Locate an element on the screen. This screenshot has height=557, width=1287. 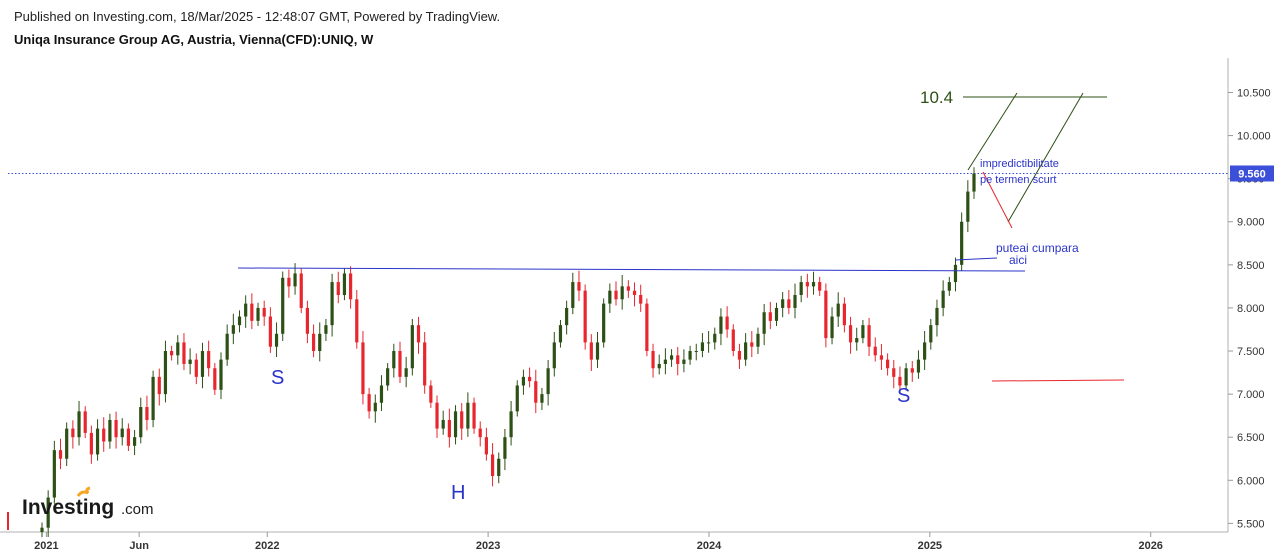
last-price-badge is located at coordinates (1252, 173).